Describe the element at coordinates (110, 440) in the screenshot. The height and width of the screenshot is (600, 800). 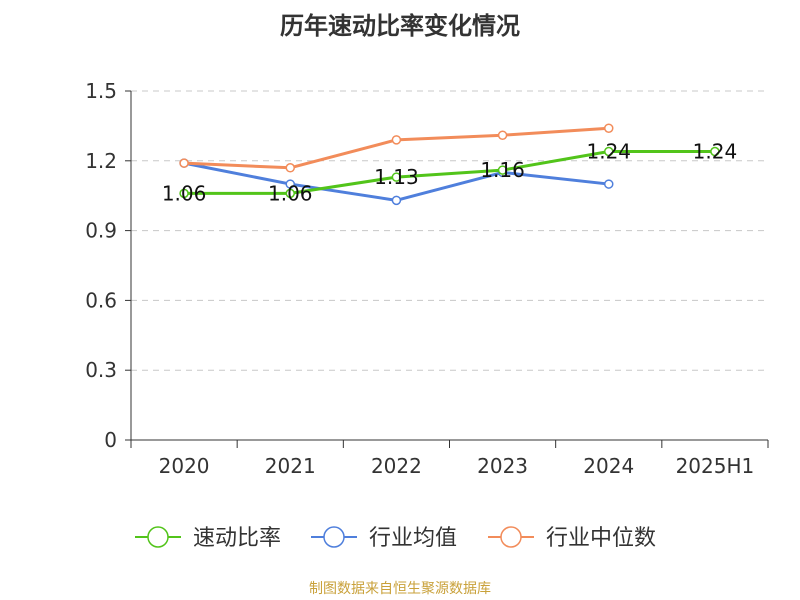
I see `y-tick-label: 0` at that location.